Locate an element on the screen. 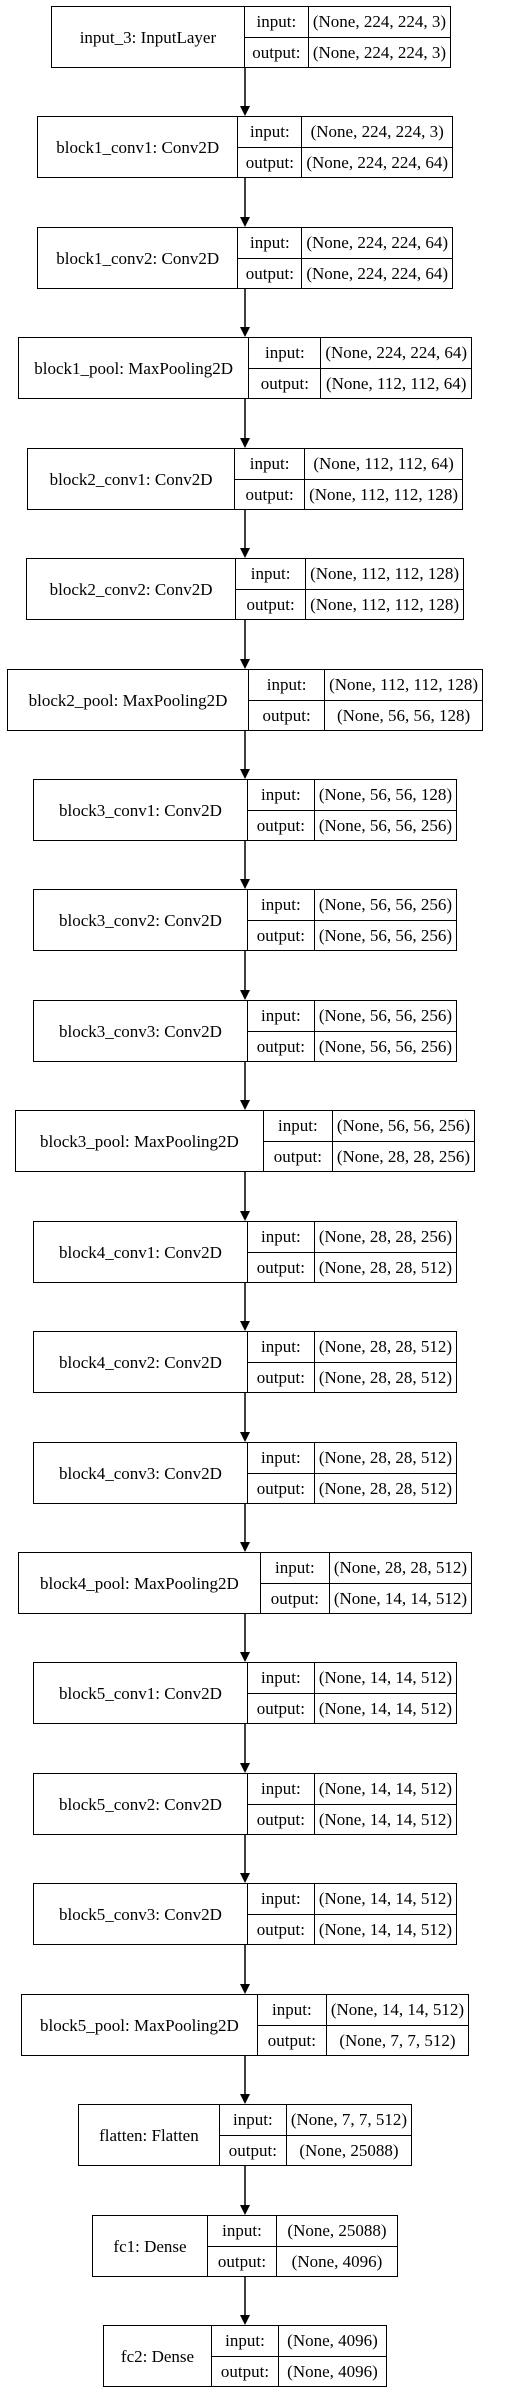  layer-name: block3_pool: MaxPooling2D is located at coordinates (140, 1141).